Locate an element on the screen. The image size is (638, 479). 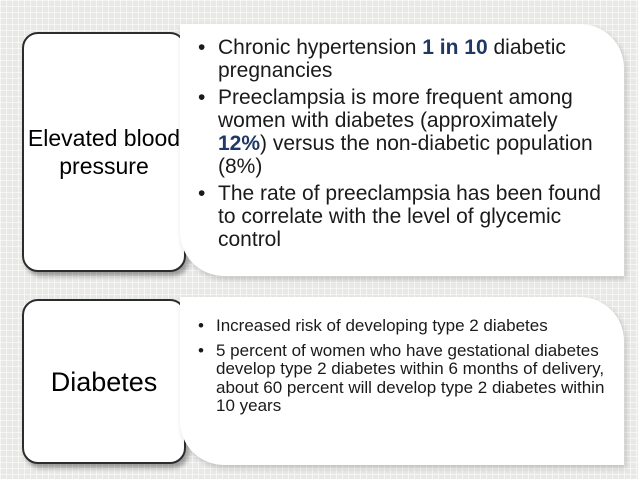
bullet-text: diabetic pregnancies is located at coordinates (392, 59).